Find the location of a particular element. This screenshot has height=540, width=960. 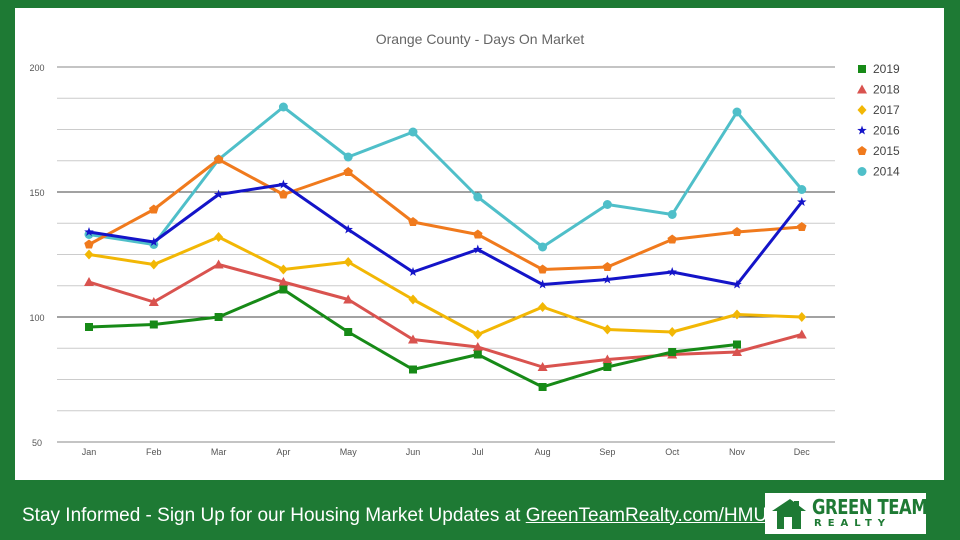

x-tick-label: Feb is located at coordinates (154, 452).